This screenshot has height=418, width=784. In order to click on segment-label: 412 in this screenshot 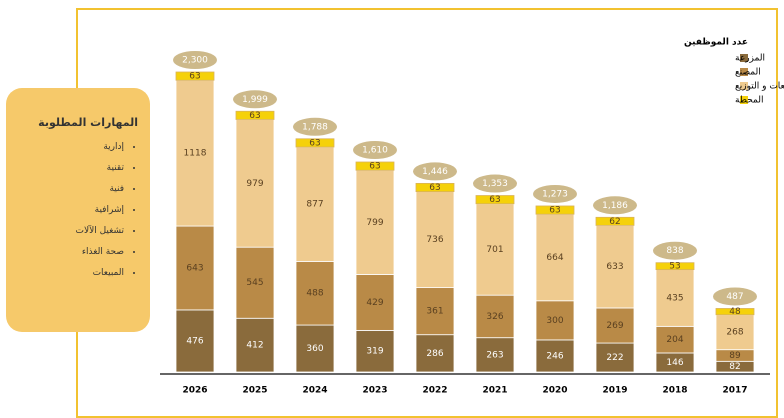, I will do `click(254, 346)`.